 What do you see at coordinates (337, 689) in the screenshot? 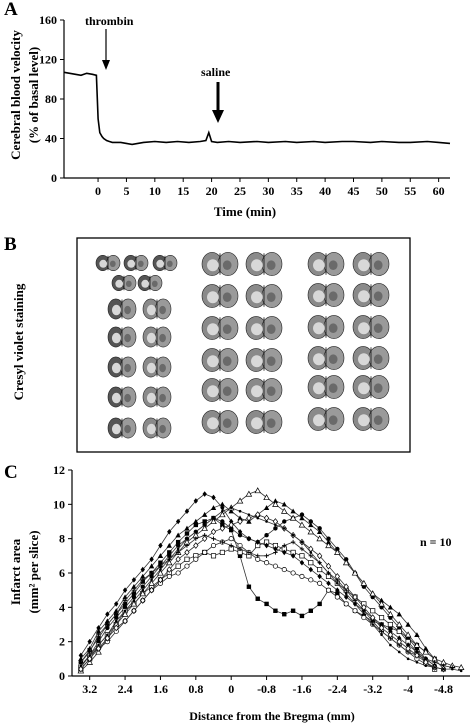
I see `panel-c-xtick-label: -2.4` at bounding box center [337, 689].